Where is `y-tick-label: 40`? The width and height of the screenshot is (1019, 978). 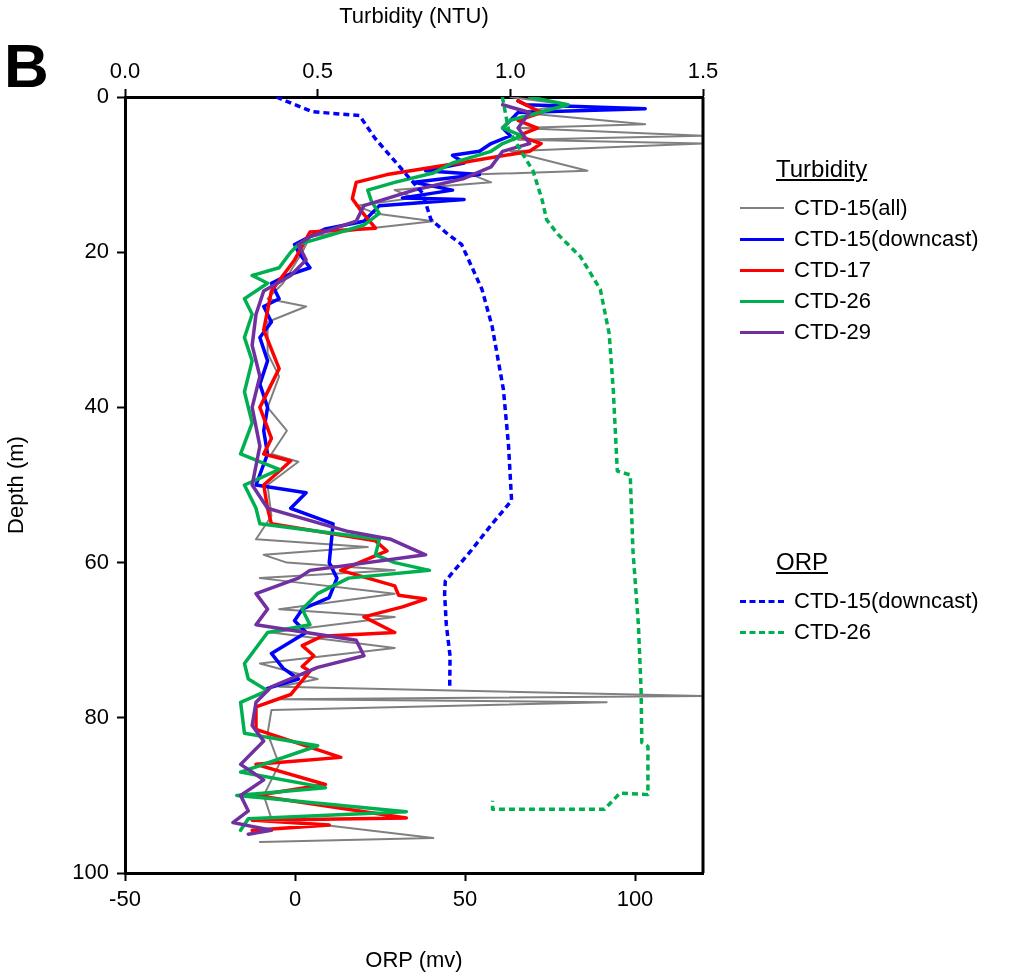
y-tick-label: 40 is located at coordinates (96, 406).